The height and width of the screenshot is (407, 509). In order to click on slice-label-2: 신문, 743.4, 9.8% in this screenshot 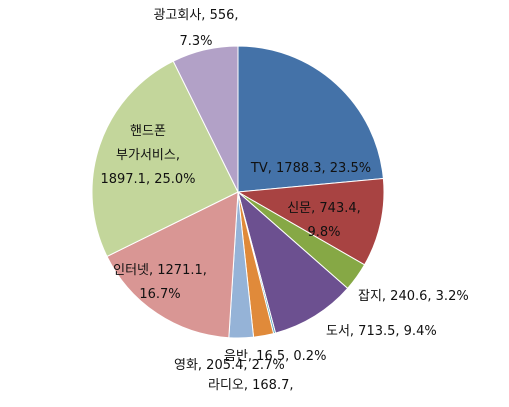, I will do `click(324, 220)`.